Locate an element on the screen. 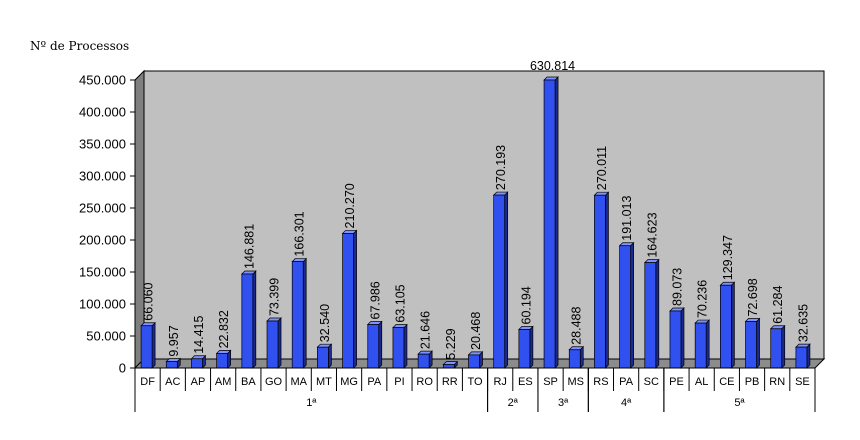  y-tick-label: 300.000 is located at coordinates (102, 176).